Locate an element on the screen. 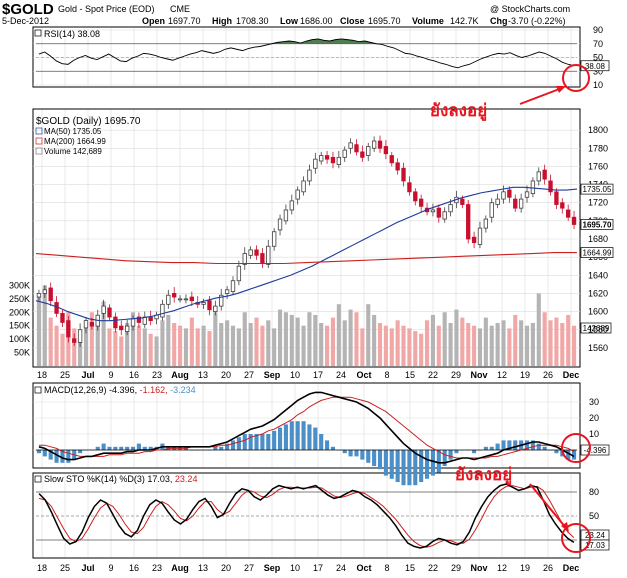 The image size is (627, 578). sto-k-line is located at coordinates (306, 516).